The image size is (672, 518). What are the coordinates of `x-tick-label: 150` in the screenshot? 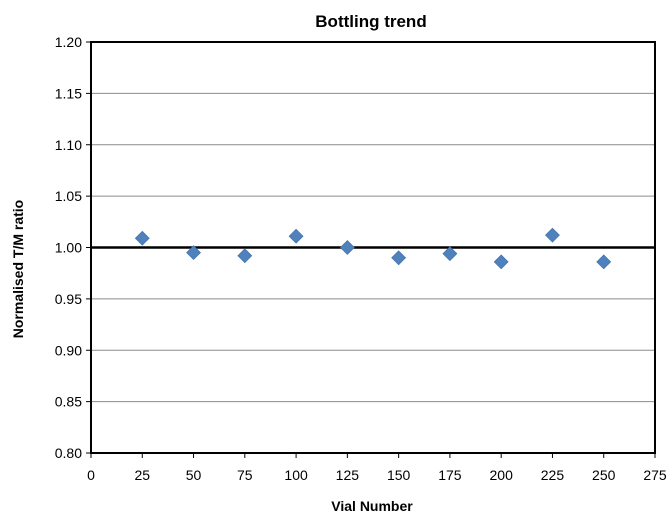 It's located at (399, 475).